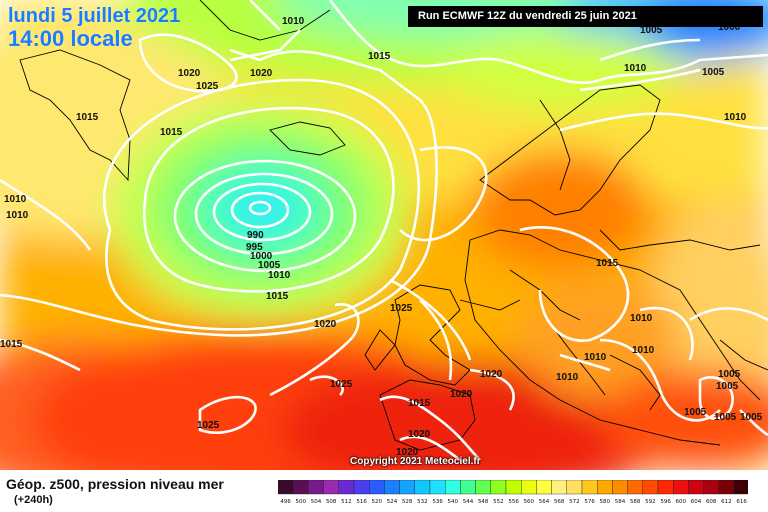 The image size is (768, 512). I want to click on scale-label: 612, so click(726, 502).